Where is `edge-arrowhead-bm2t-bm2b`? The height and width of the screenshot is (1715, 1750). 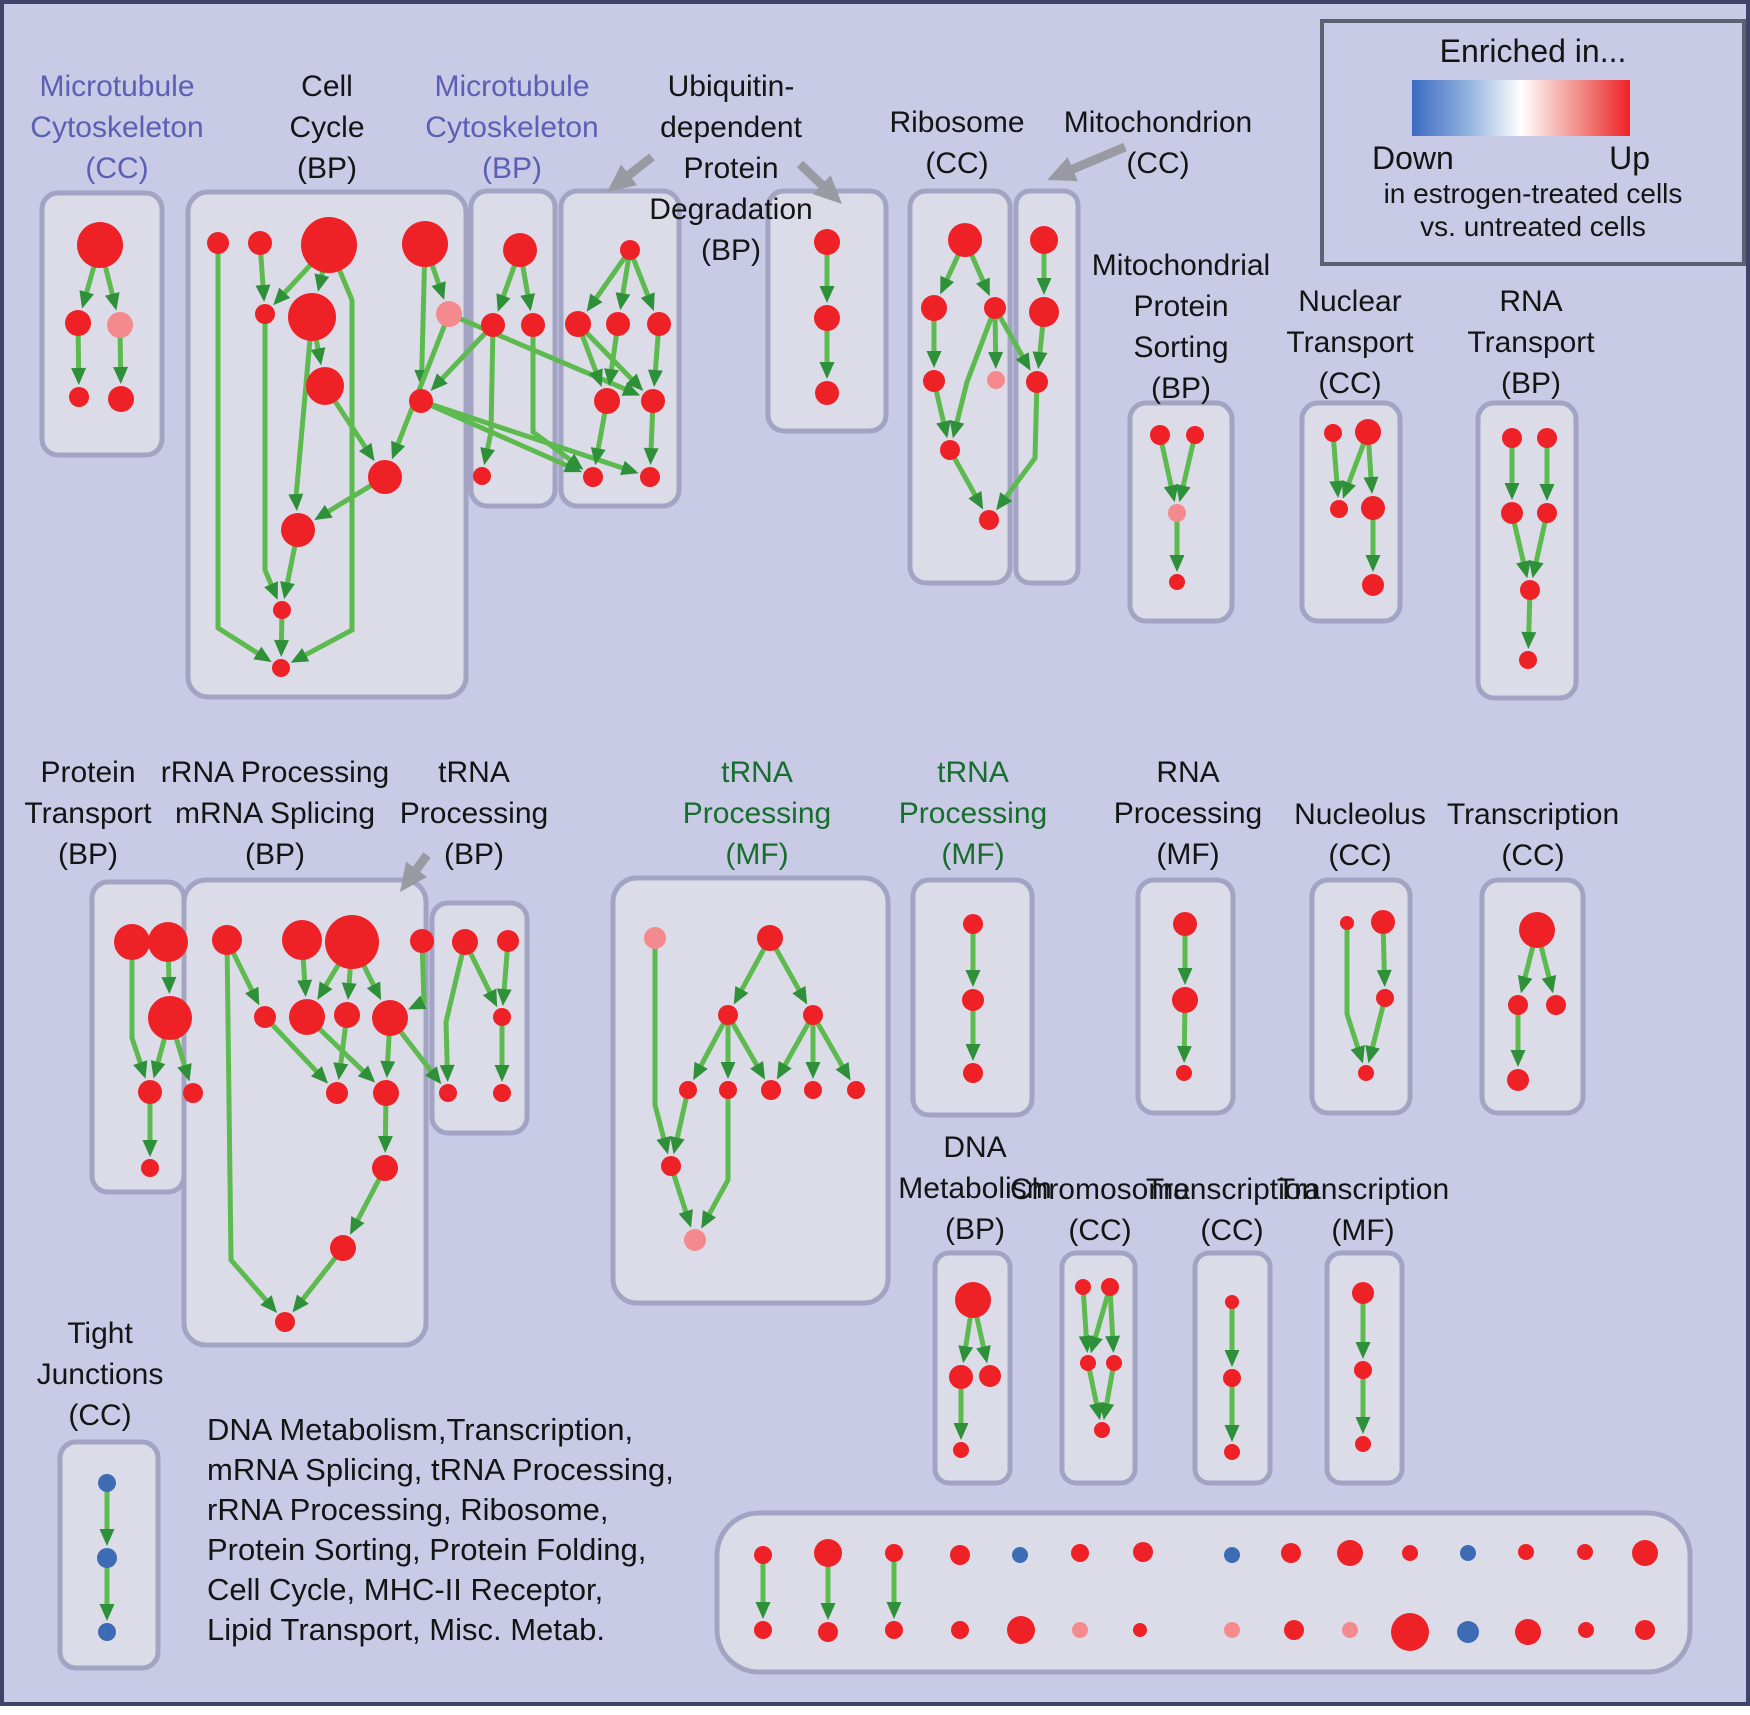
edge-arrowhead-bm2t-bm2b is located at coordinates (828, 1611).